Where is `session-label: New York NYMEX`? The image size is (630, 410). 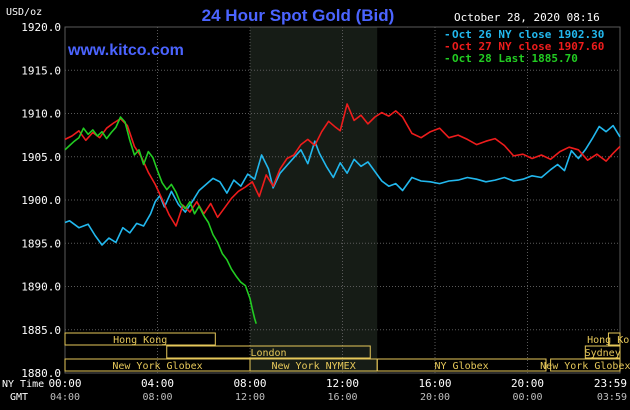 session-label: New York NYMEX is located at coordinates (313, 366).